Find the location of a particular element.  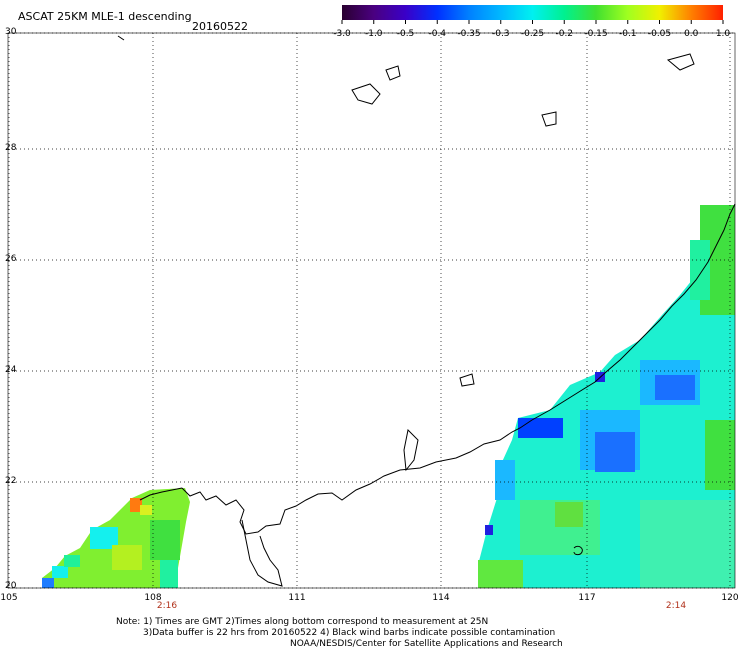

cell-cyan is located at coordinates (60, 572).